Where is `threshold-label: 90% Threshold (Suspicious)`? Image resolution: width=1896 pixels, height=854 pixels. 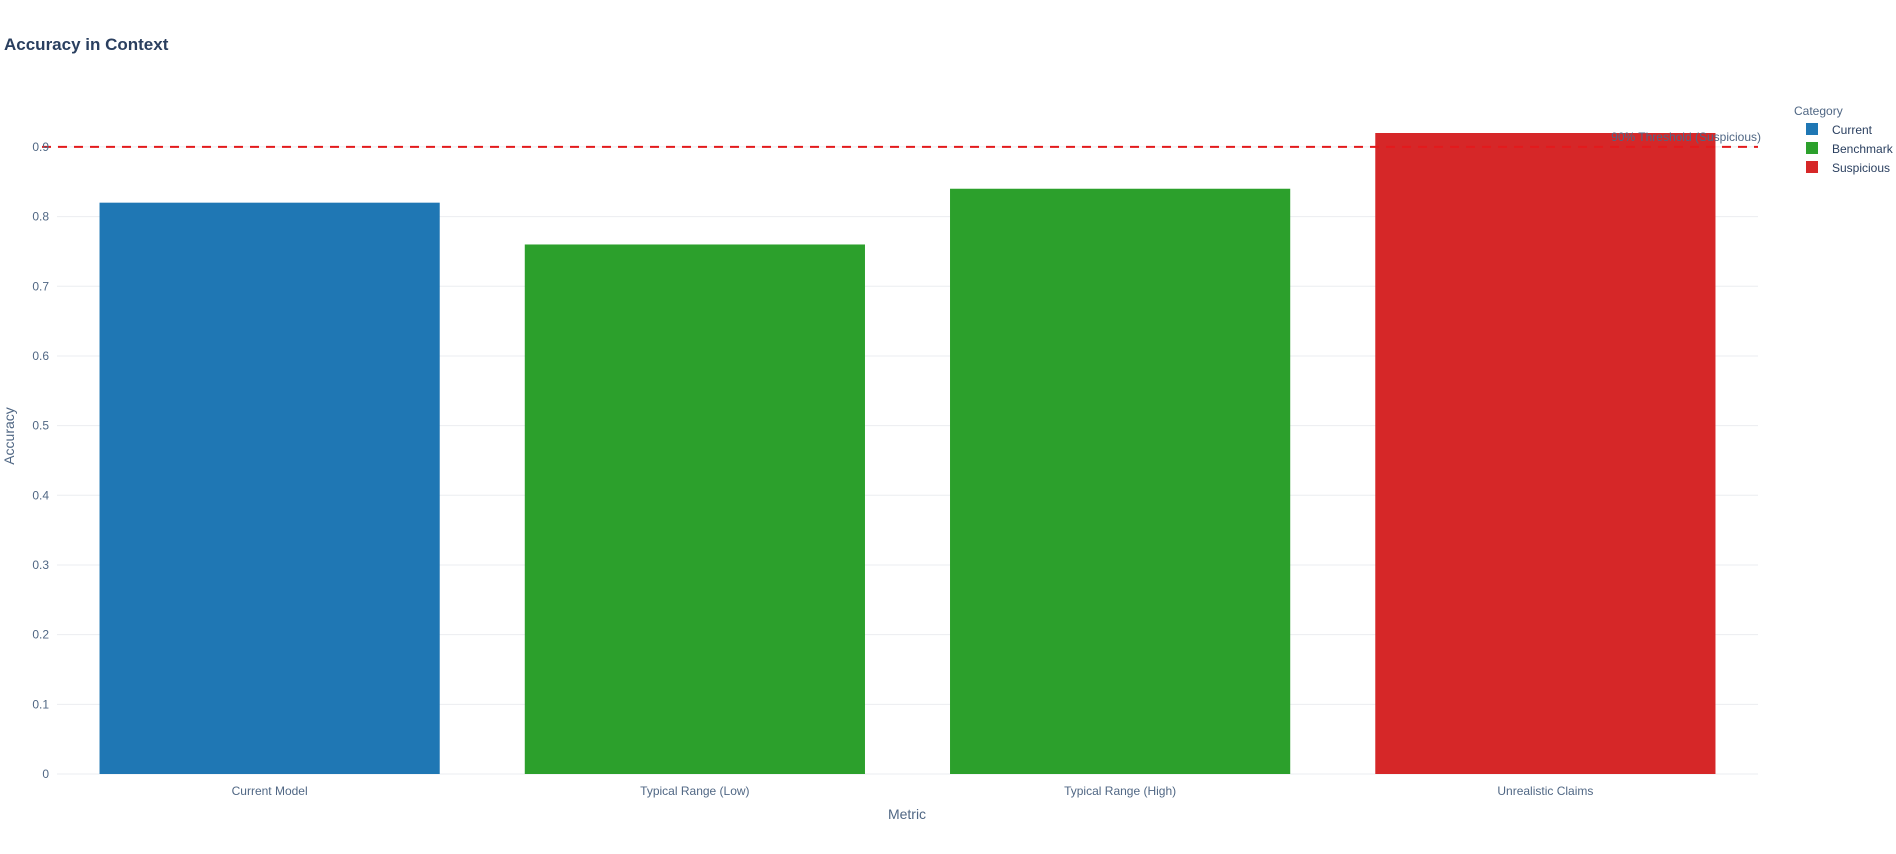
threshold-label: 90% Threshold (Suspicious) is located at coordinates (1686, 137).